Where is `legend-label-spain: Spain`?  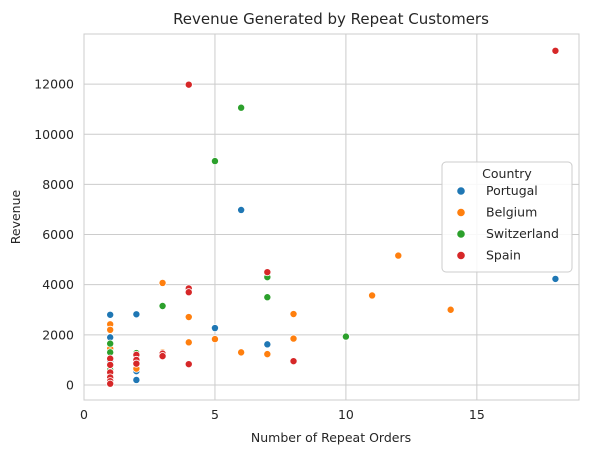
legend-label-spain: Spain is located at coordinates (503, 255).